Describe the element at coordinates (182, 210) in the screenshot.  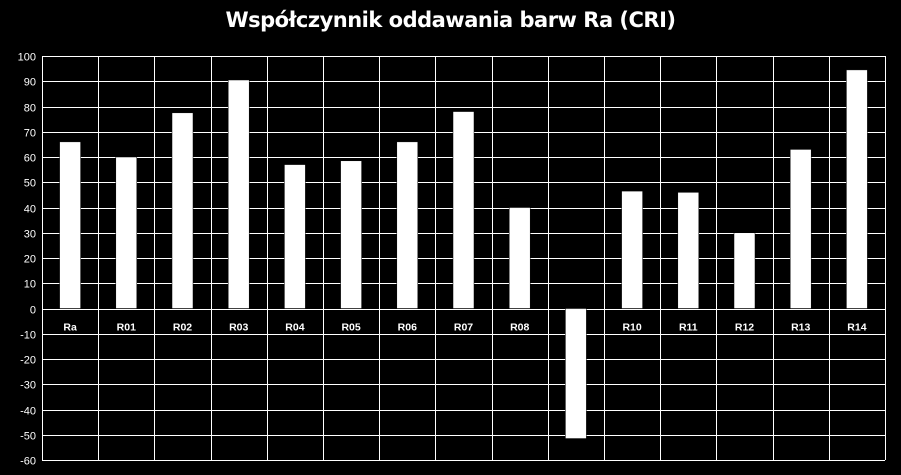
I see `bar-R02` at that location.